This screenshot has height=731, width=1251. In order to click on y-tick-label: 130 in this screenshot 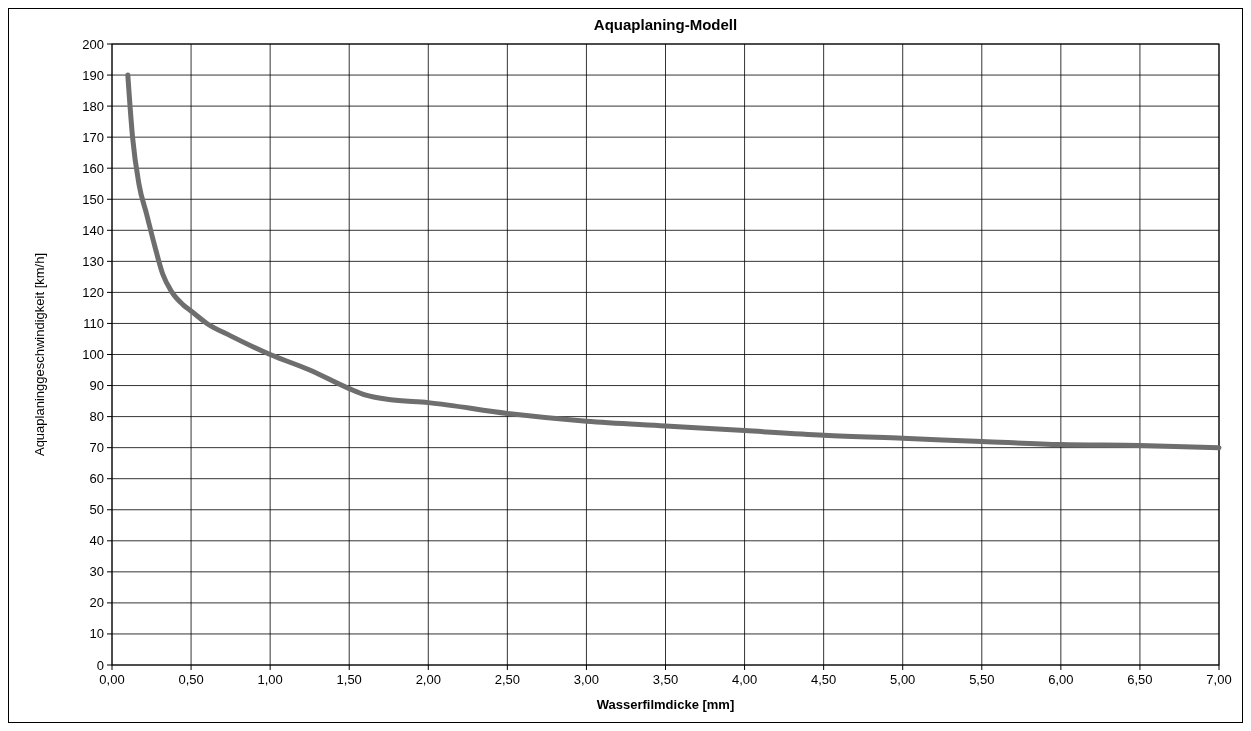, I will do `click(93, 261)`.